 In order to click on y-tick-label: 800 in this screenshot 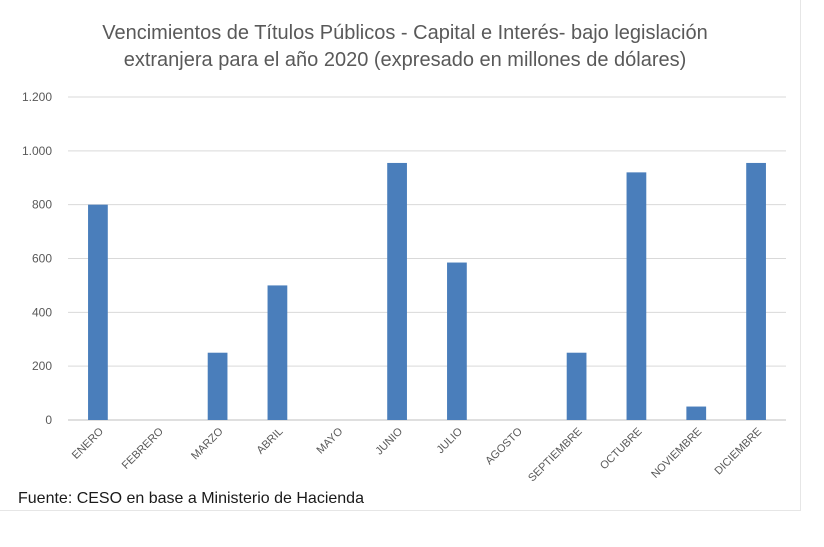, I will do `click(42, 205)`.